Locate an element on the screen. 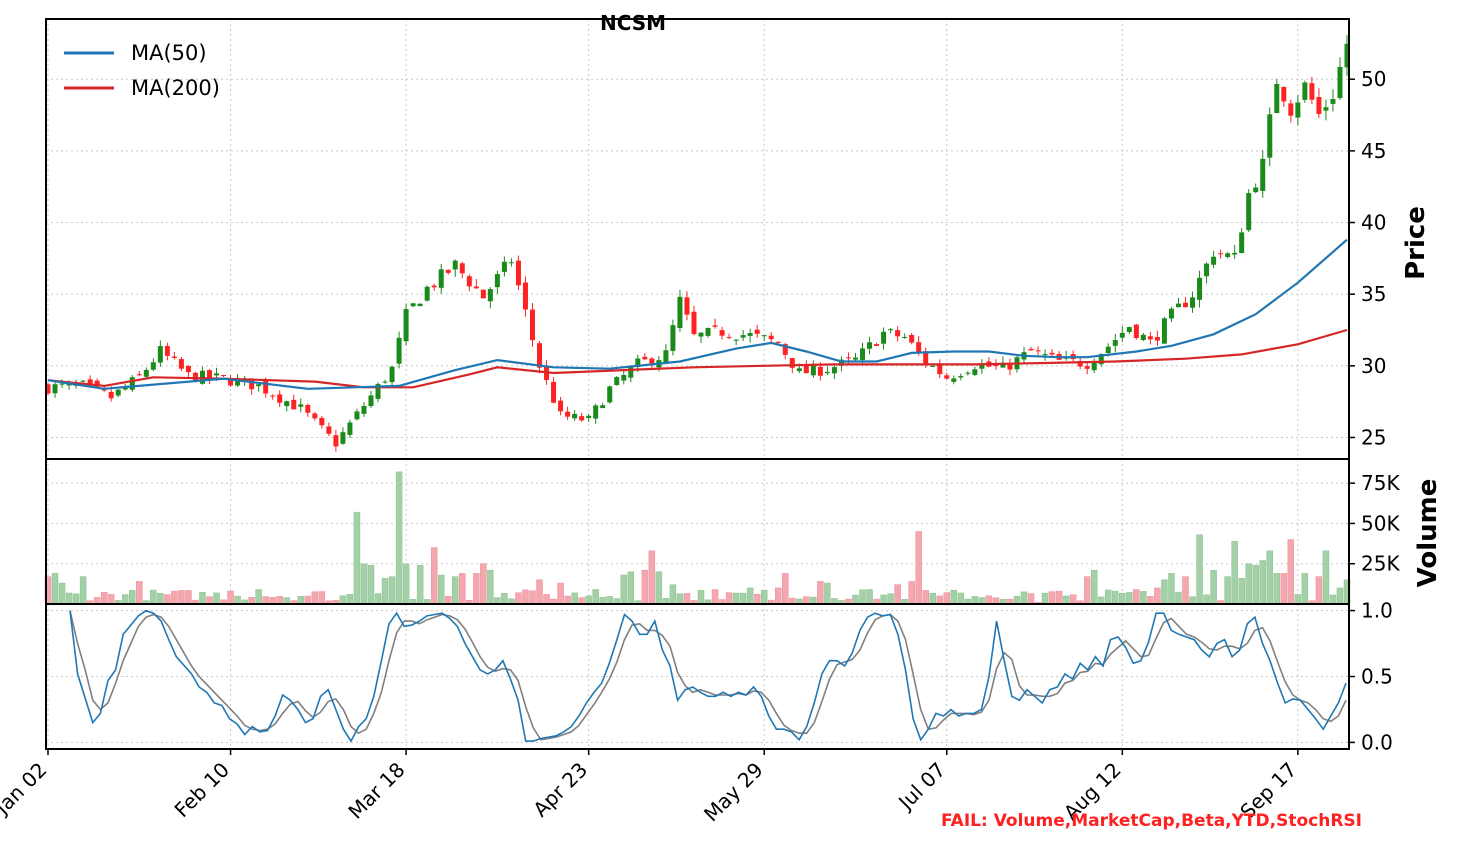 The image size is (1457, 855). y-tick-label: 0.5 is located at coordinates (1377, 677).